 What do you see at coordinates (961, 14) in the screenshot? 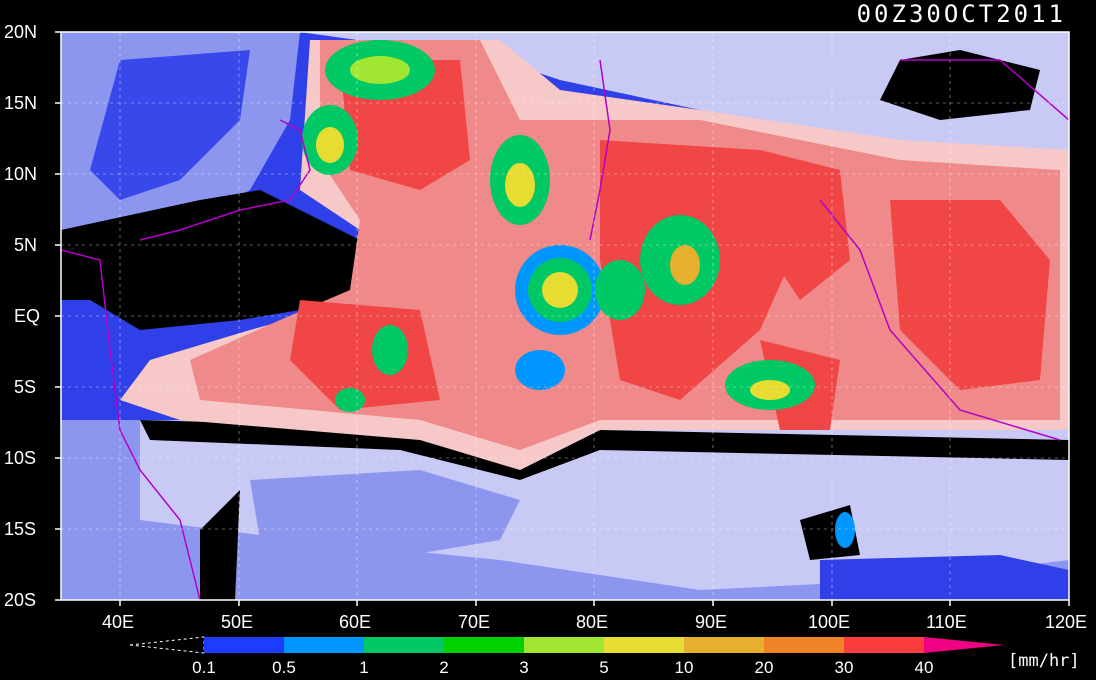
I see `map-timestamp-title: 00Z30OCT2011` at bounding box center [961, 14].